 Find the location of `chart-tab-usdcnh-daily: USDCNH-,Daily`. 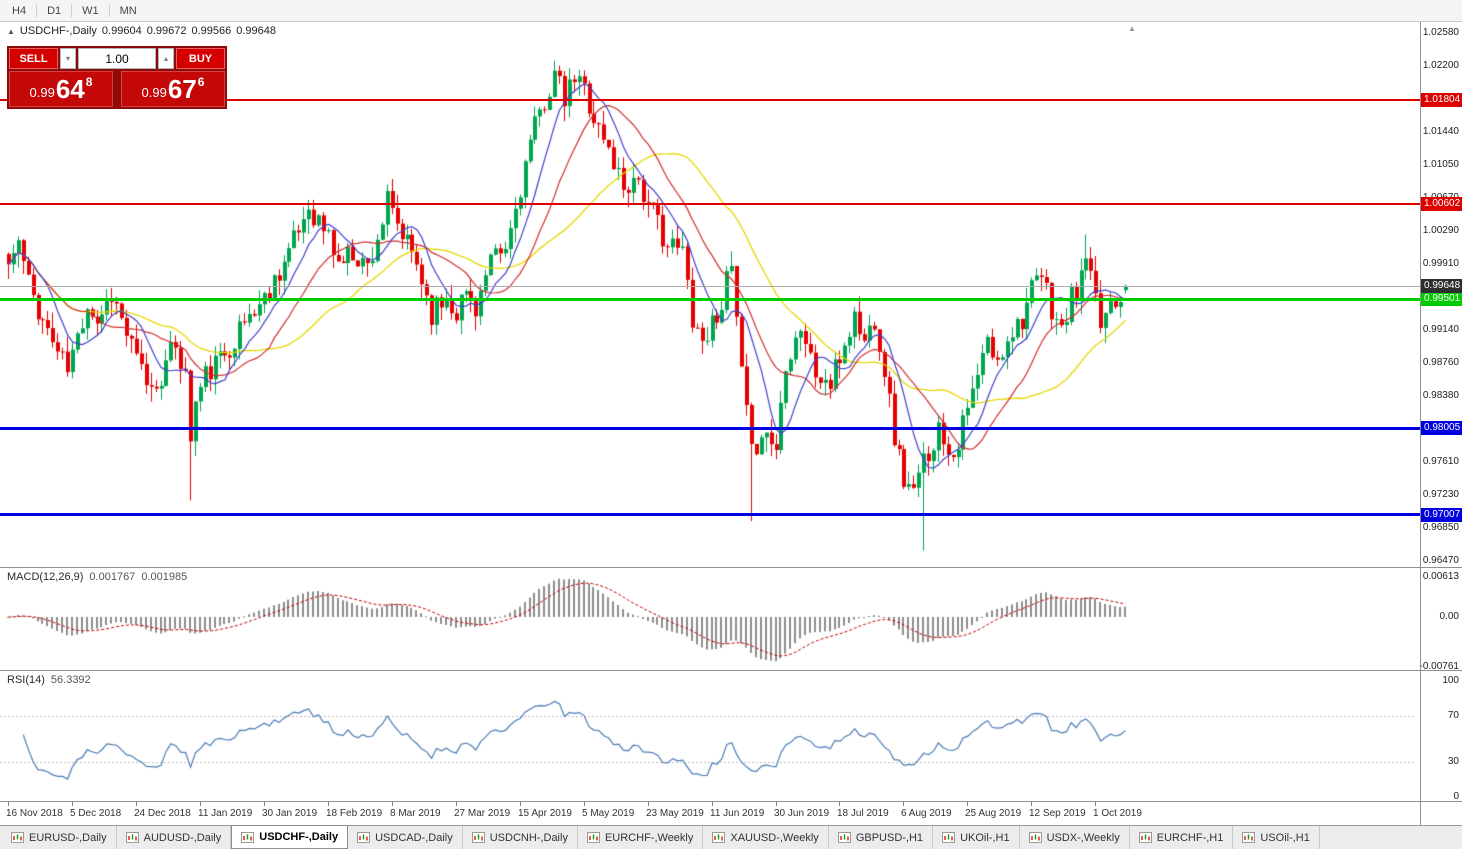

chart-tab-usdcnh-daily: USDCNH-,Daily is located at coordinates (520, 837).